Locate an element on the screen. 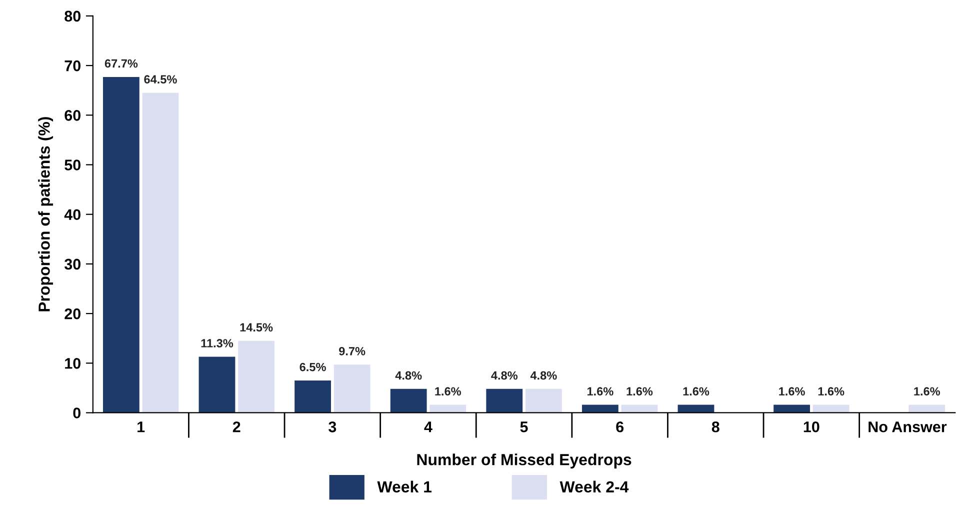  y-tick-label: 0 is located at coordinates (76, 413).